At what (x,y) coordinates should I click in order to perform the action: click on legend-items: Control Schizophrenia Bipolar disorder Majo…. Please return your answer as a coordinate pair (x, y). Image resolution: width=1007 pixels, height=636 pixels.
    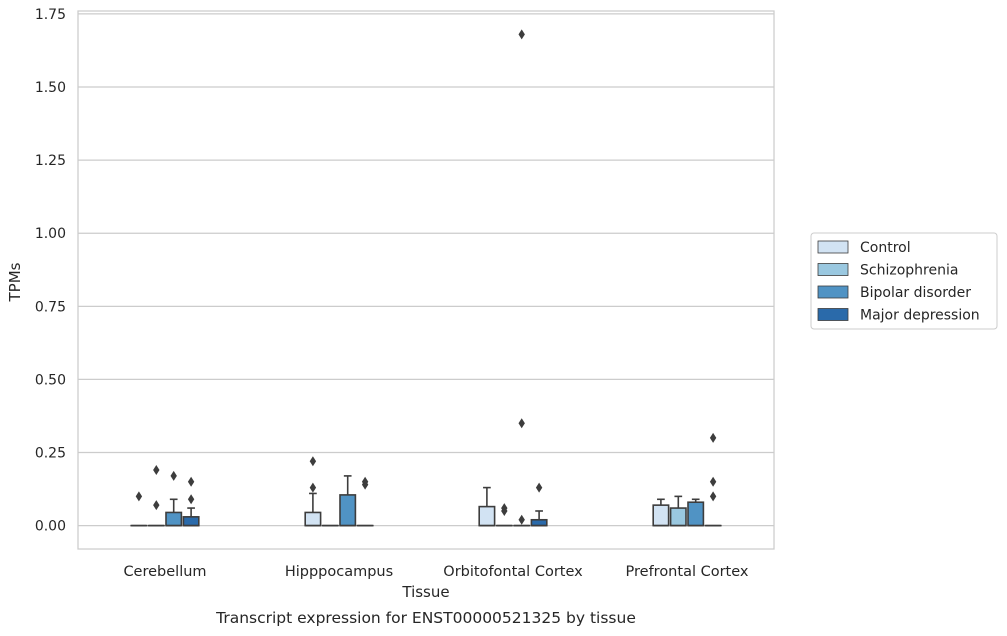
    Looking at the image, I should click on (898, 282).